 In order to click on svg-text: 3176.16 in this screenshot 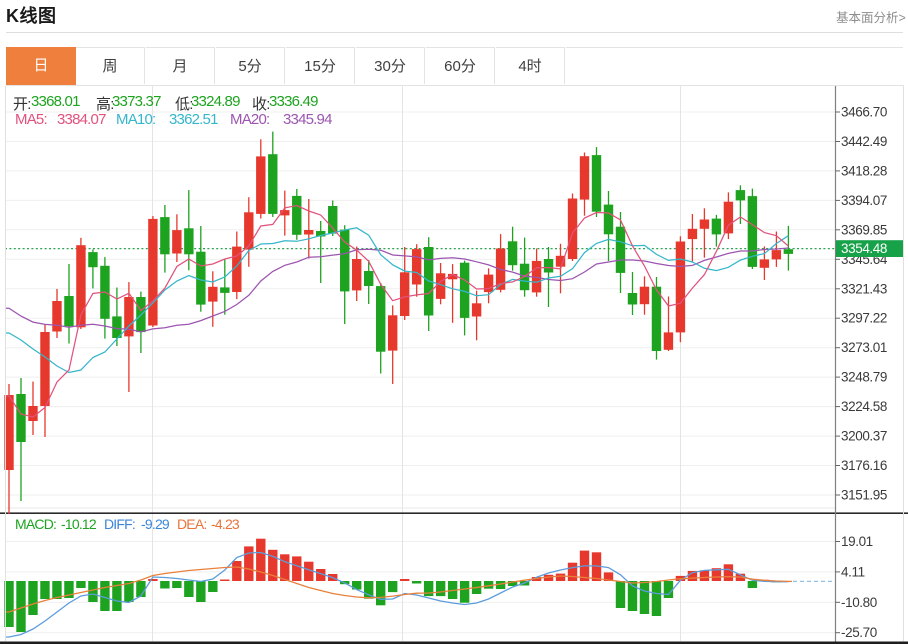, I will do `click(864, 465)`.